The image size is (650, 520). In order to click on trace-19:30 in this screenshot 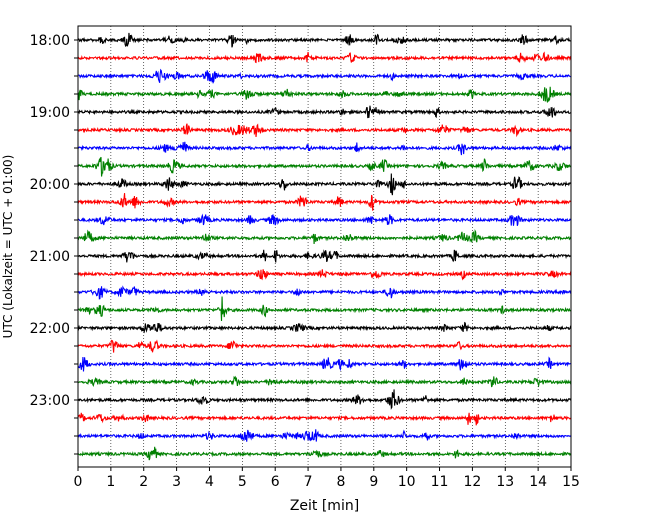, I will do `click(324, 148)`.